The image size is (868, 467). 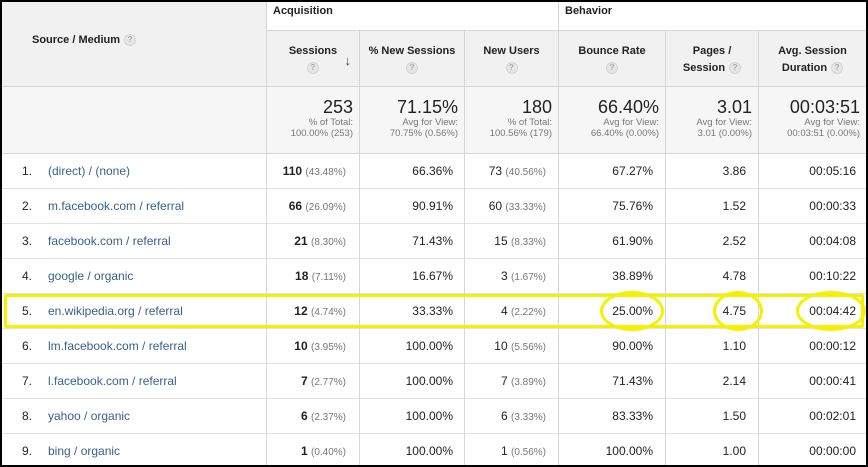 I want to click on bounce-rate-cell: 75.76%, so click(x=632, y=206).